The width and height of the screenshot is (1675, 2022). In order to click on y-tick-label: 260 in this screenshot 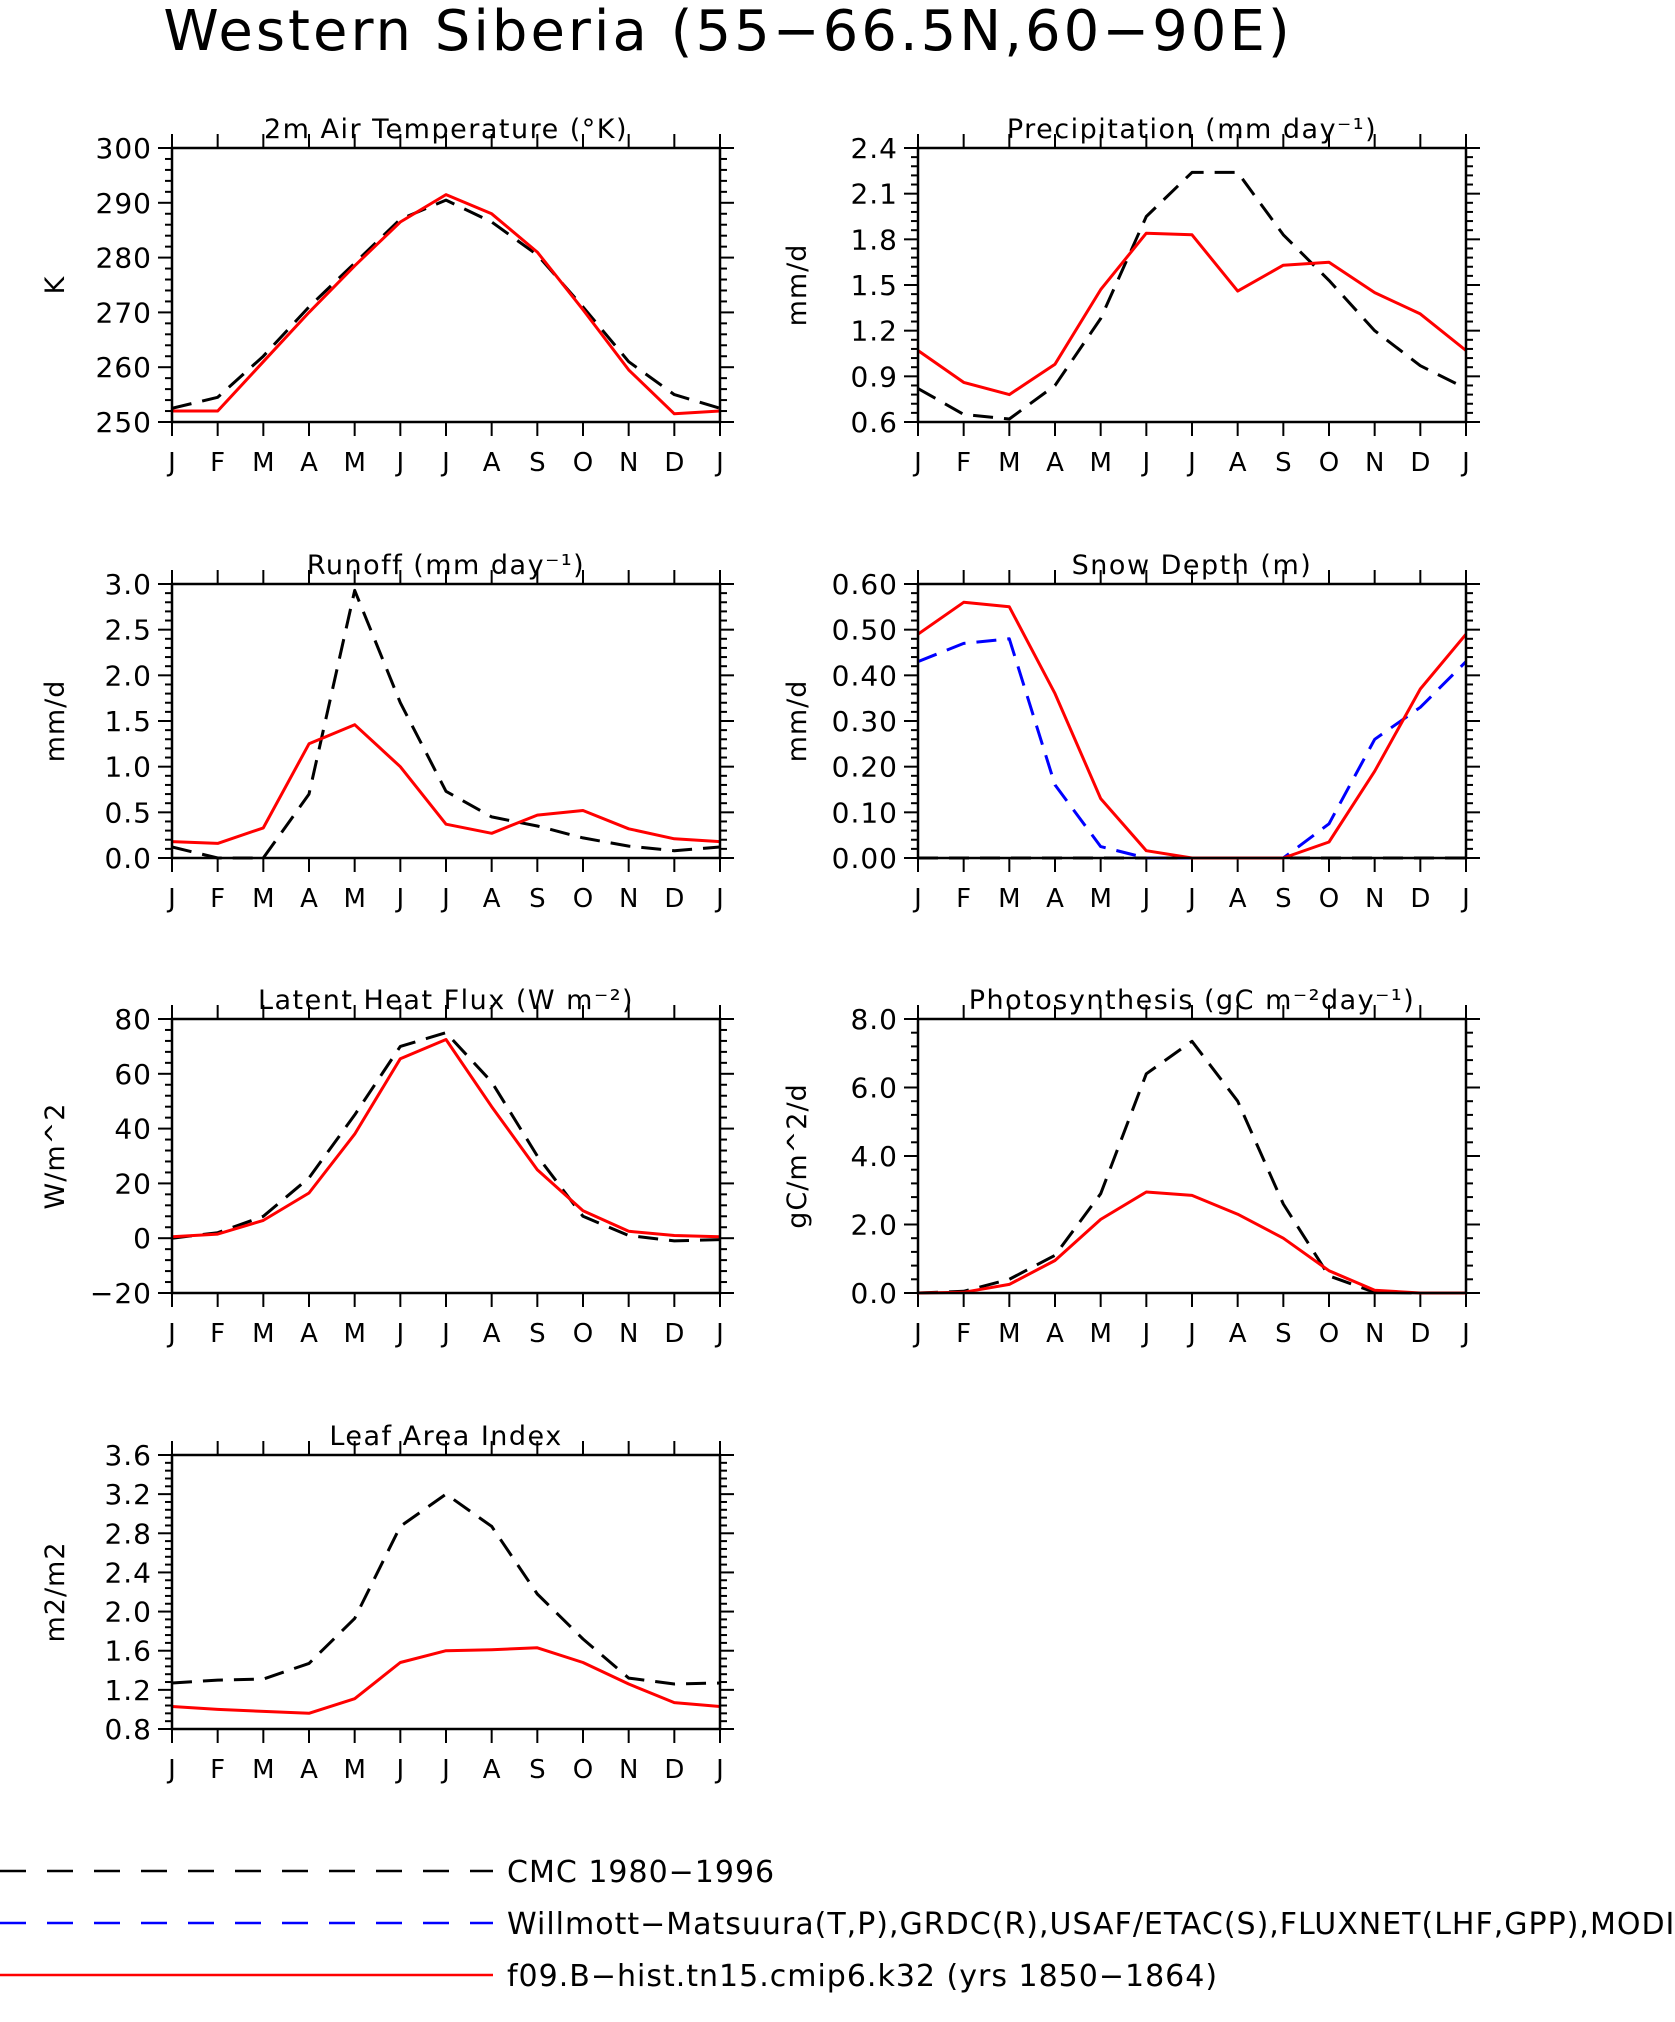, I will do `click(124, 367)`.